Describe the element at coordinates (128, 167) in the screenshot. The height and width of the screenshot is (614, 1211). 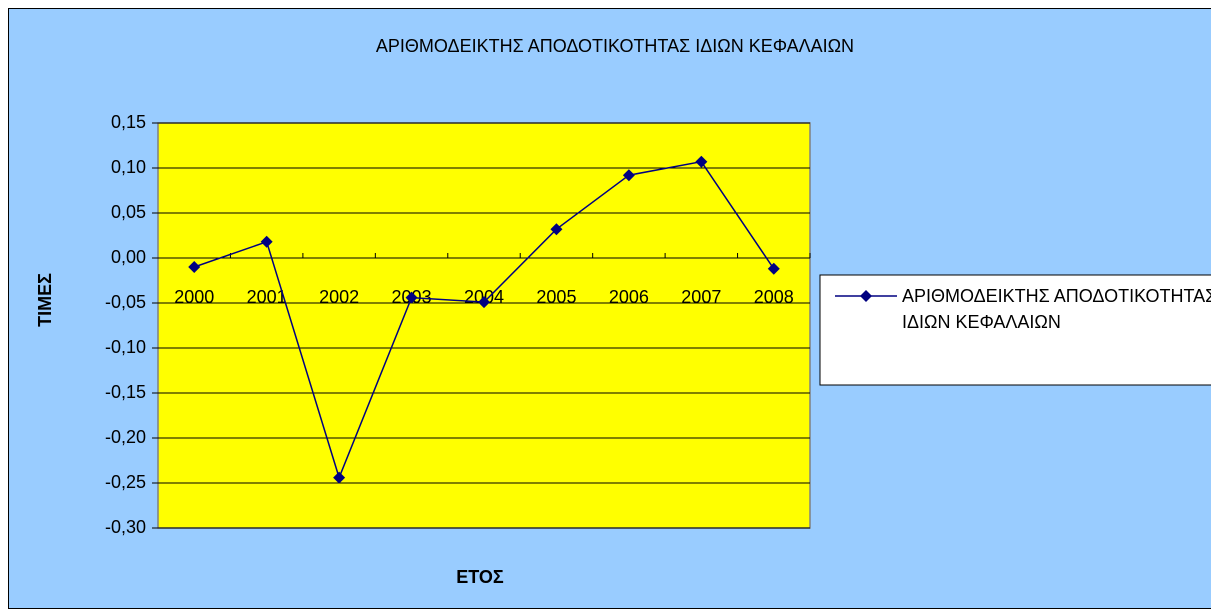
I see `y-tick-label: 0,10` at that location.